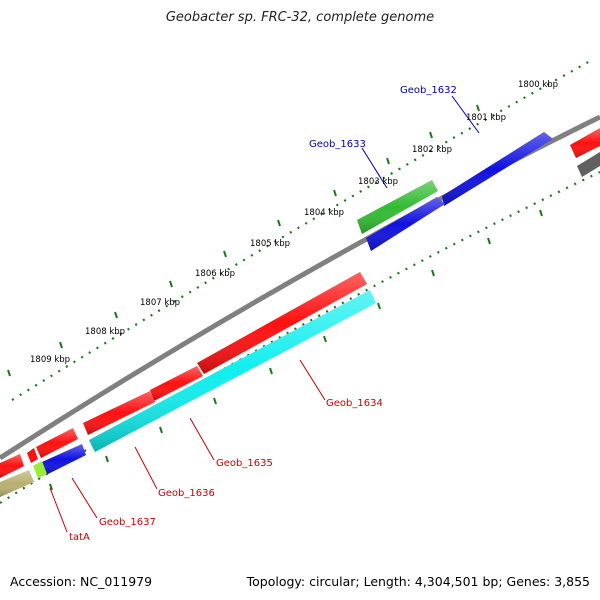 The height and width of the screenshot is (600, 600). What do you see at coordinates (50, 360) in the screenshot?
I see `kbp-label-1809: 1809 kbp` at bounding box center [50, 360].